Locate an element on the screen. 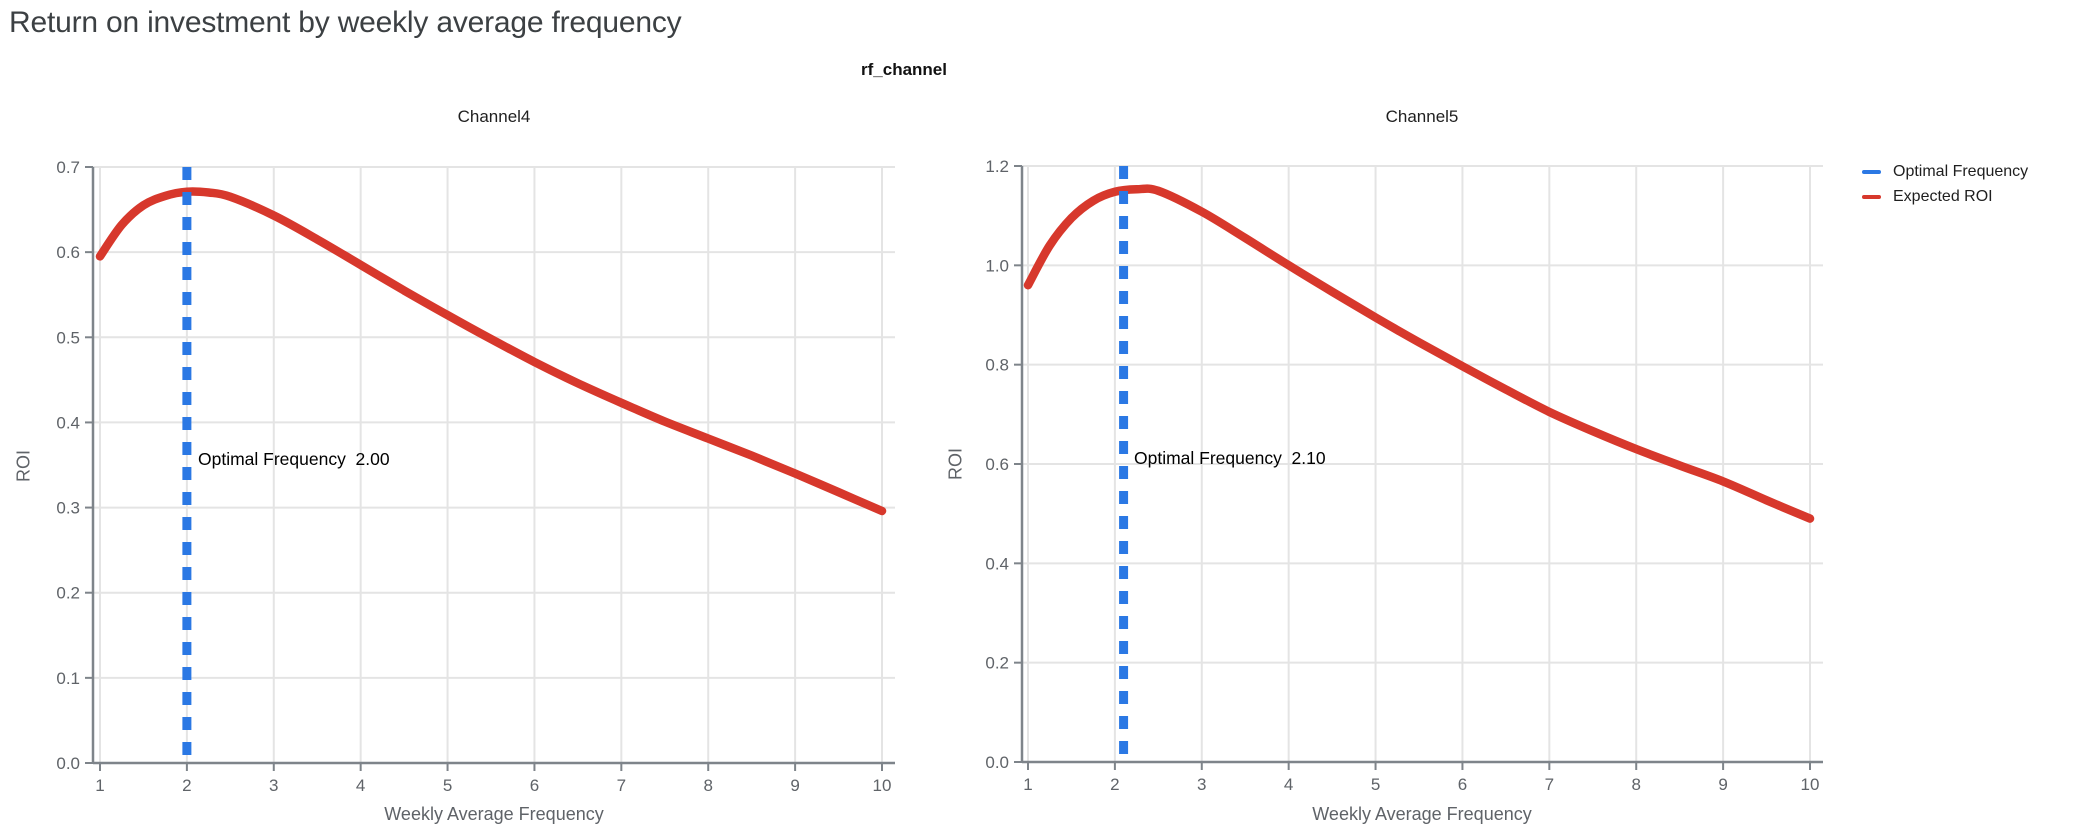 The image size is (2074, 840). subplot-title-channel4: Channel4 is located at coordinates (494, 116).